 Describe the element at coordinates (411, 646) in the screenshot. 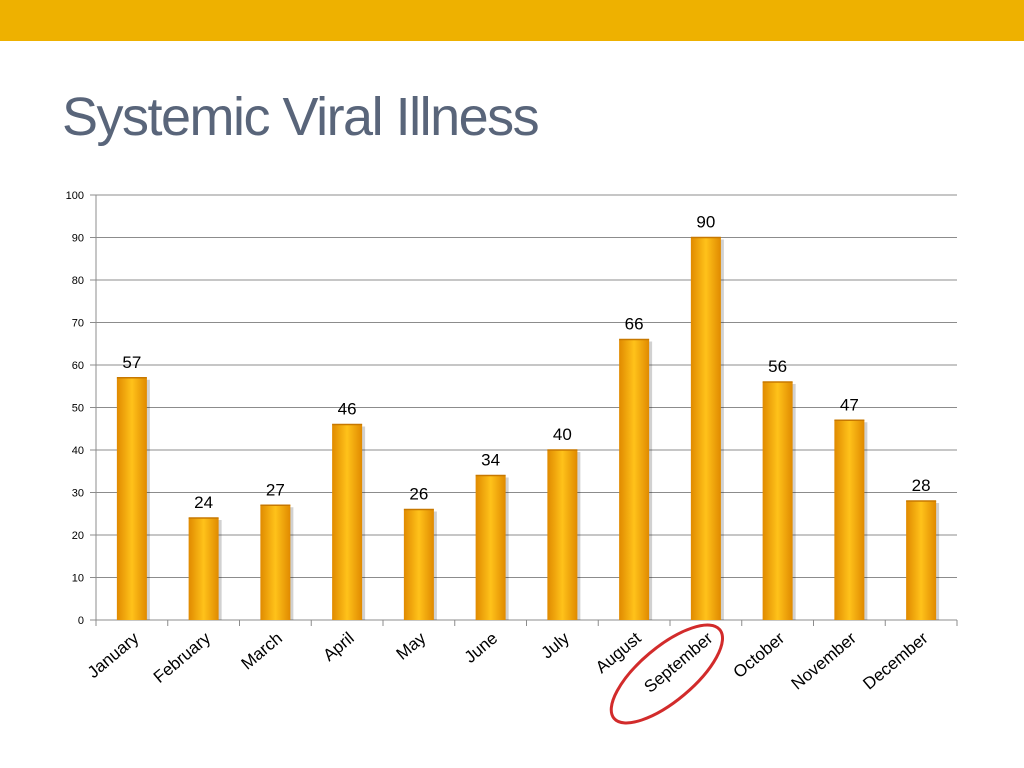

I see `x-tick-label: May` at that location.